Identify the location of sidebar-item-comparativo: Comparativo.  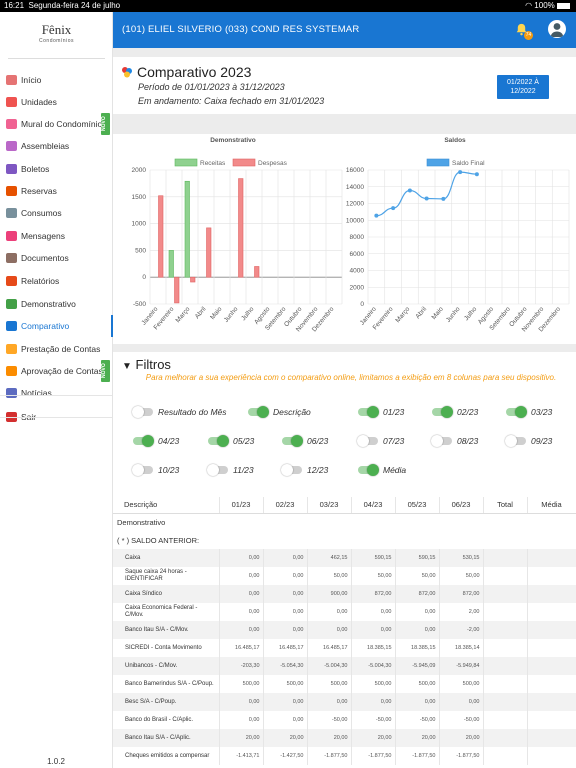
(56, 326).